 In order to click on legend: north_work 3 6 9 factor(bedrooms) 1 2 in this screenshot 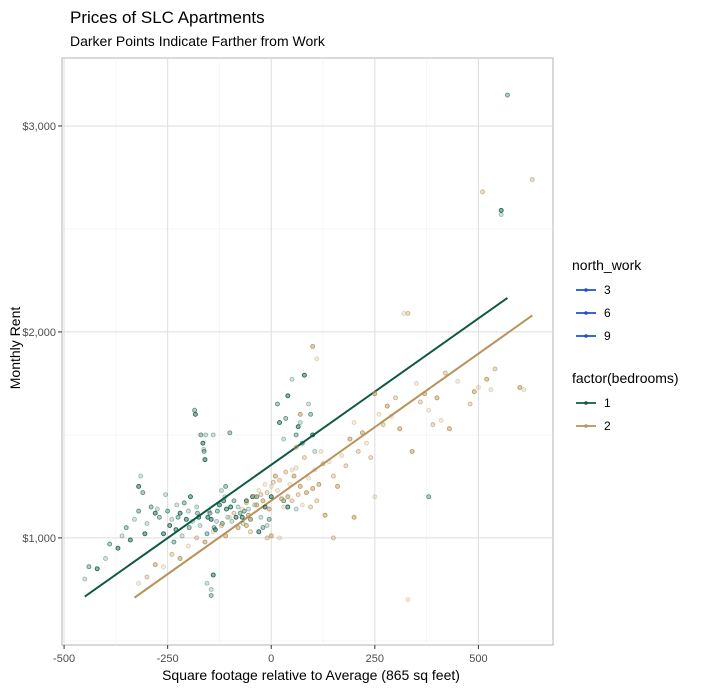, I will do `click(625, 345)`.